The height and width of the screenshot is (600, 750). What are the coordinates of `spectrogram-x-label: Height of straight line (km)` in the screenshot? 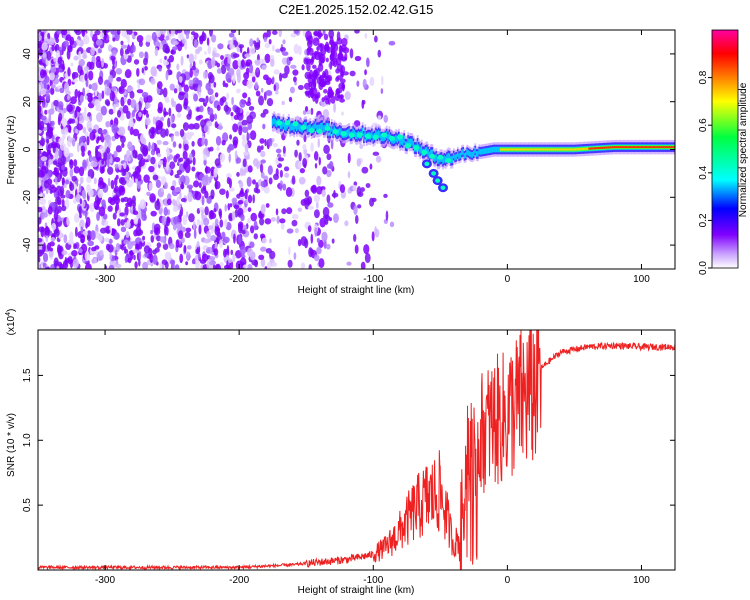 It's located at (356, 290).